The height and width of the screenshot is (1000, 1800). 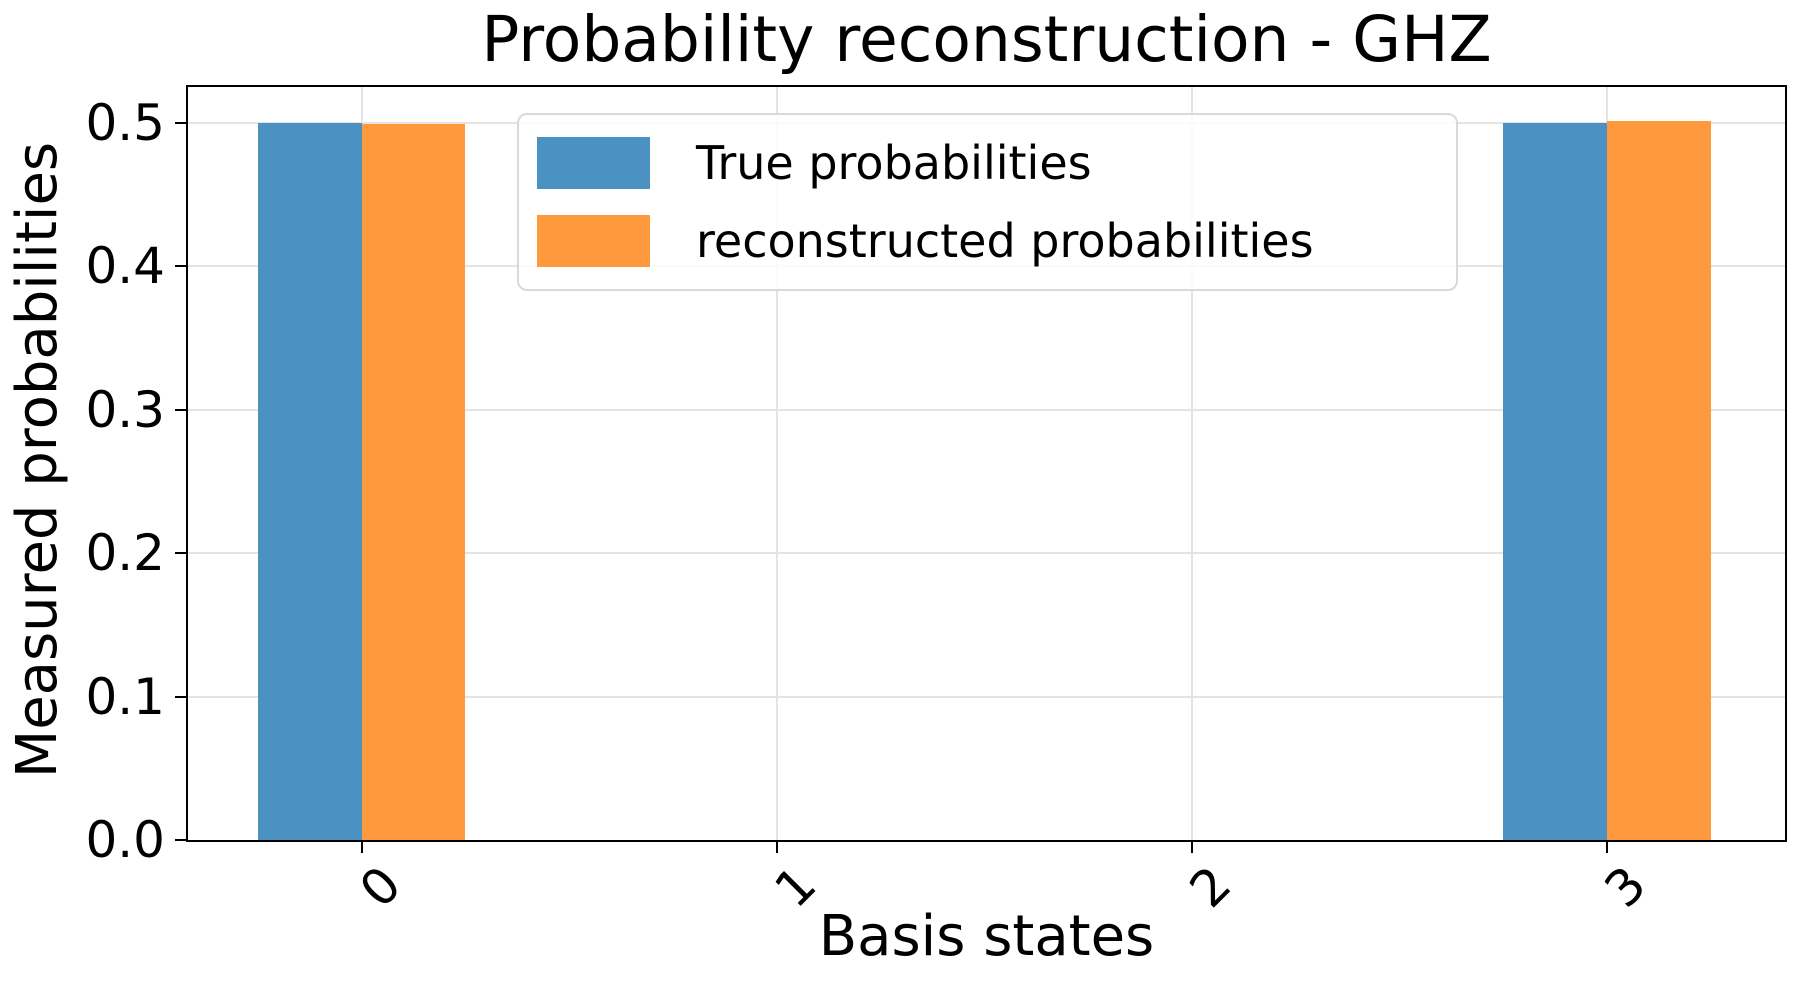 I want to click on y-tick-label-0.3: 0.3, so click(x=125, y=409).